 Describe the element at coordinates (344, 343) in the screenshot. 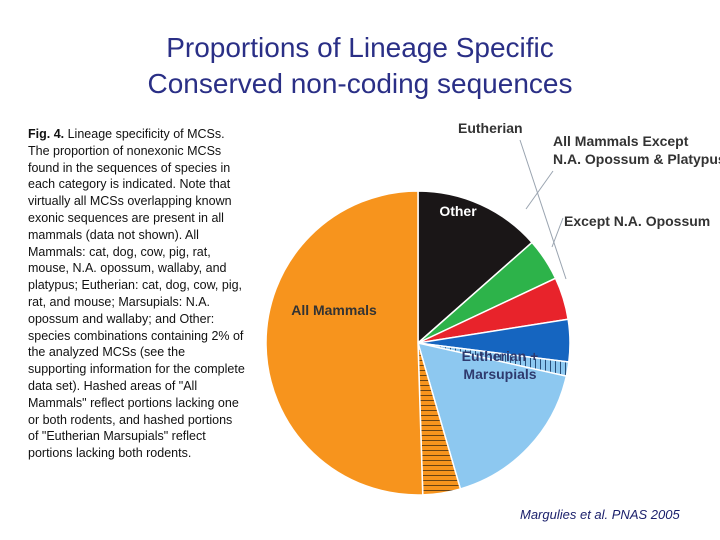

I see `pie-slice-all-mammals` at that location.